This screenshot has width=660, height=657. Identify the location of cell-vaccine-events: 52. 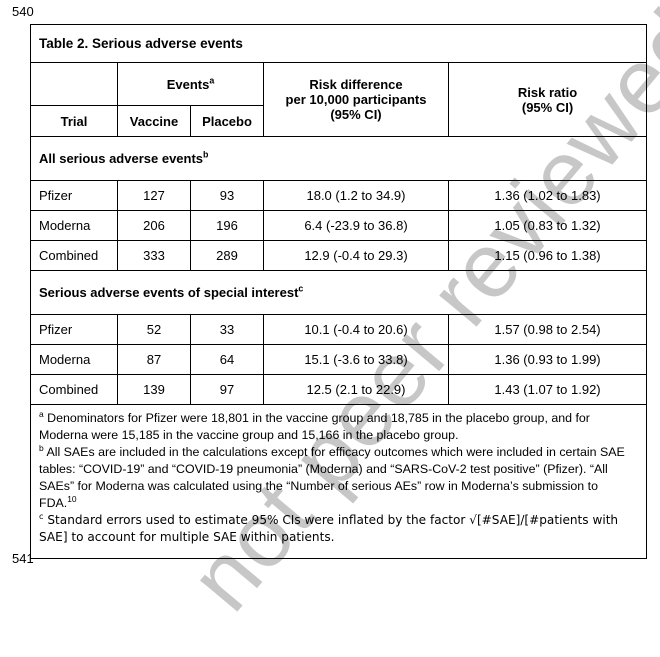
(154, 329).